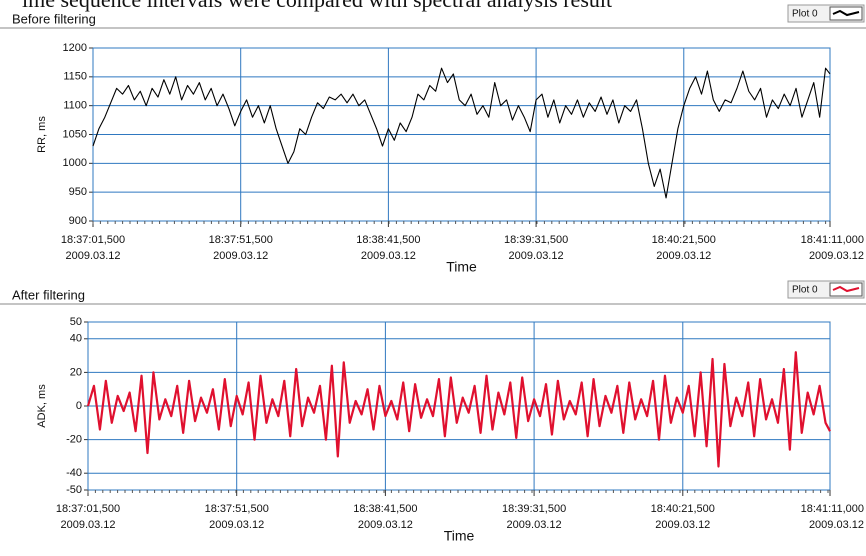 The width and height of the screenshot is (866, 556). What do you see at coordinates (75, 48) in the screenshot?
I see `y-tick-label: 1200` at bounding box center [75, 48].